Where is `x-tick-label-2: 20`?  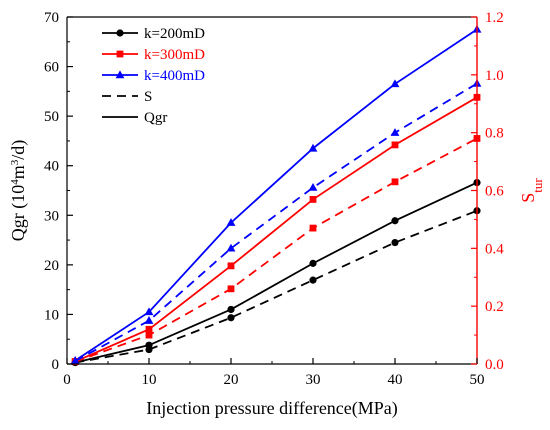 x-tick-label-2: 20 is located at coordinates (231, 380).